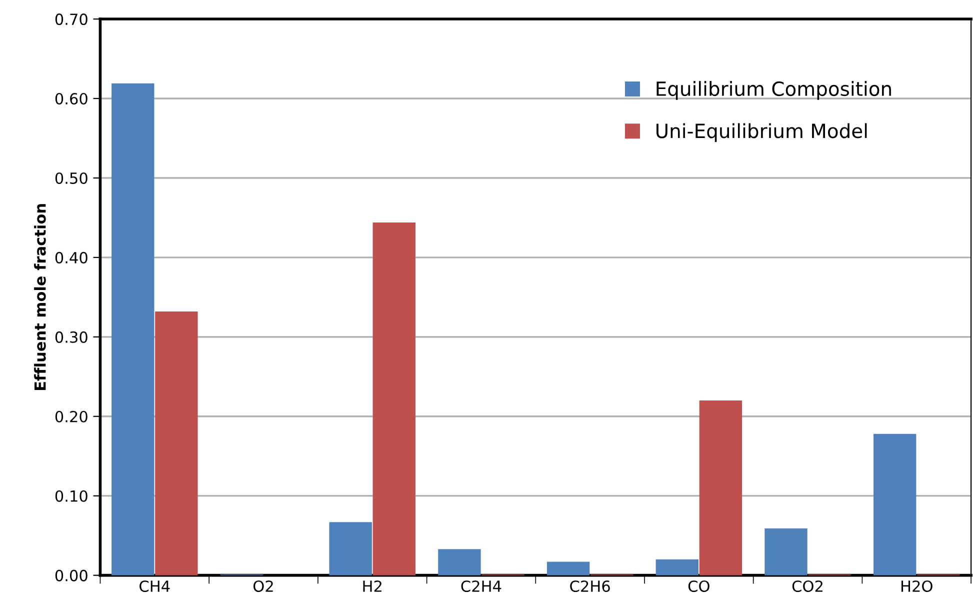  I want to click on y-tick-label: 0.30, so click(71, 337).